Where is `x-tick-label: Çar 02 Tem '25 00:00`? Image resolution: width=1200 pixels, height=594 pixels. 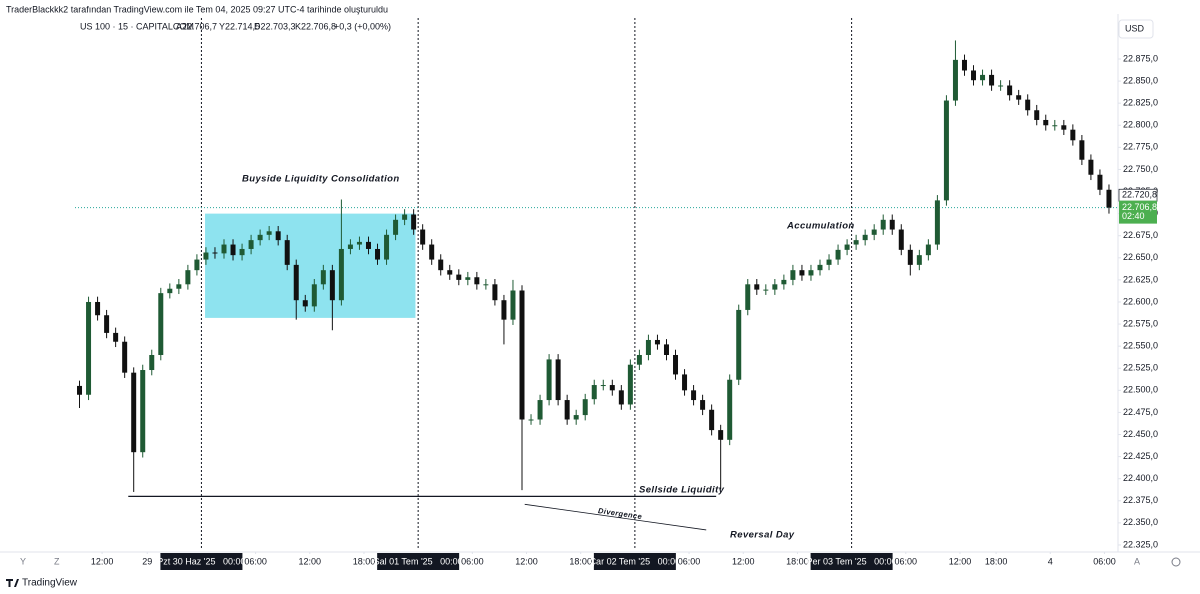
x-tick-label: Çar 02 Tem '25 00:00 is located at coordinates (635, 561).